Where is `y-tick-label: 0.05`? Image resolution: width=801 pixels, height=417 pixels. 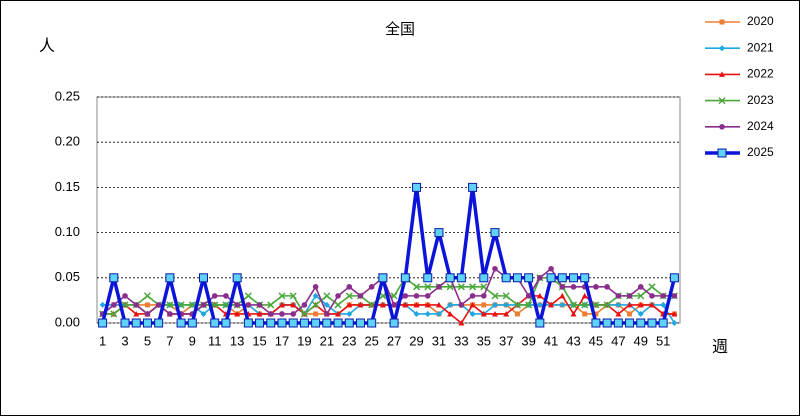 y-tick-label: 0.05 is located at coordinates (67, 276).